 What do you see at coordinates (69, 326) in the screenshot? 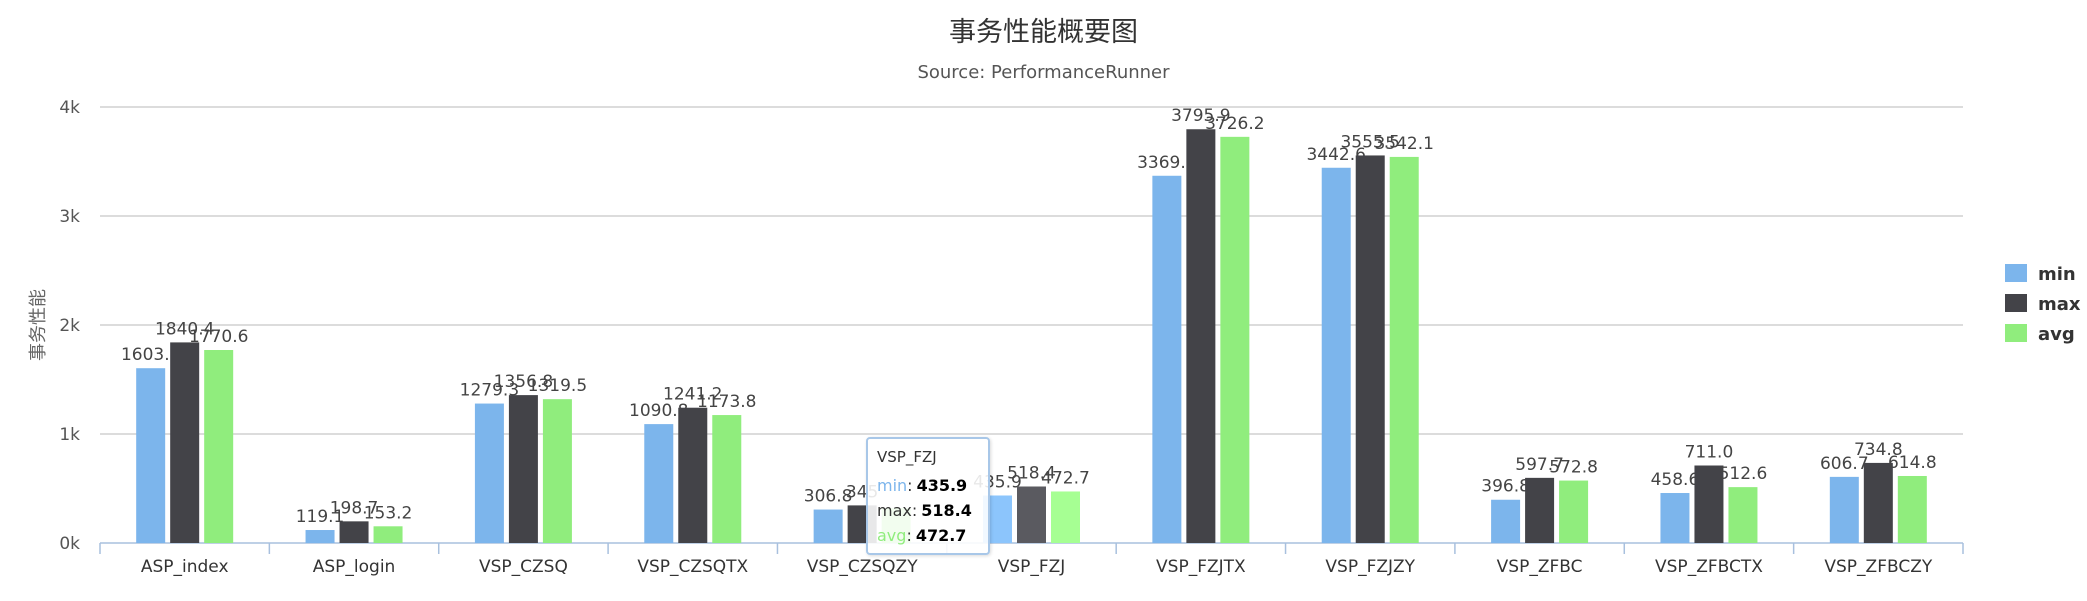
I see `y-tick-label: 2k` at bounding box center [69, 326].